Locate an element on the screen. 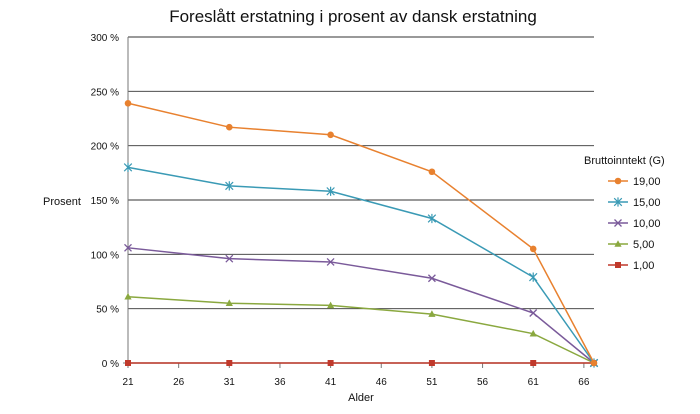  data-point-15,00-41 is located at coordinates (330, 191).